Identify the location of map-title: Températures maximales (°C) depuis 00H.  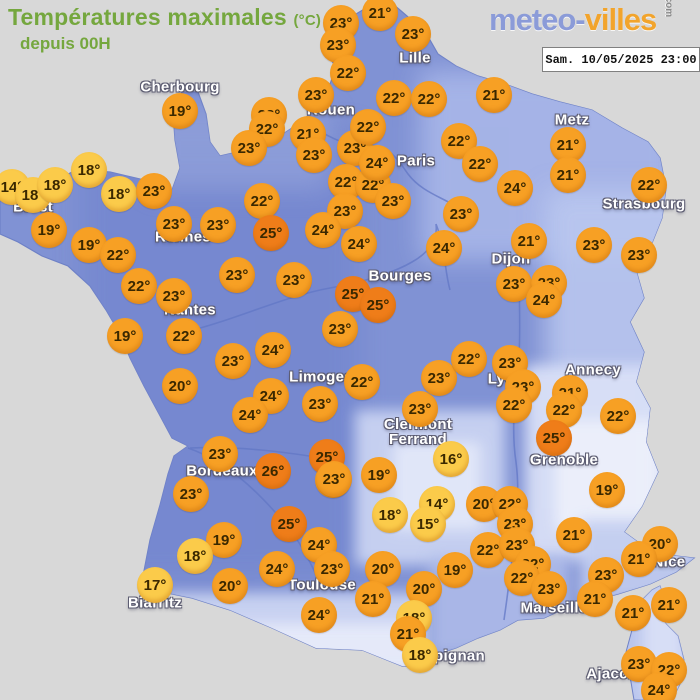
(164, 29).